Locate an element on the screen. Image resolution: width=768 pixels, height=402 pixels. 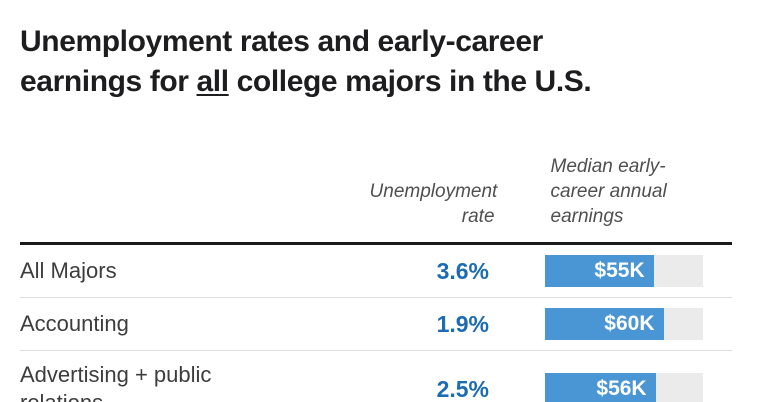
chart-title-line1: Unemployment rates and early-career is located at coordinates (281, 41).